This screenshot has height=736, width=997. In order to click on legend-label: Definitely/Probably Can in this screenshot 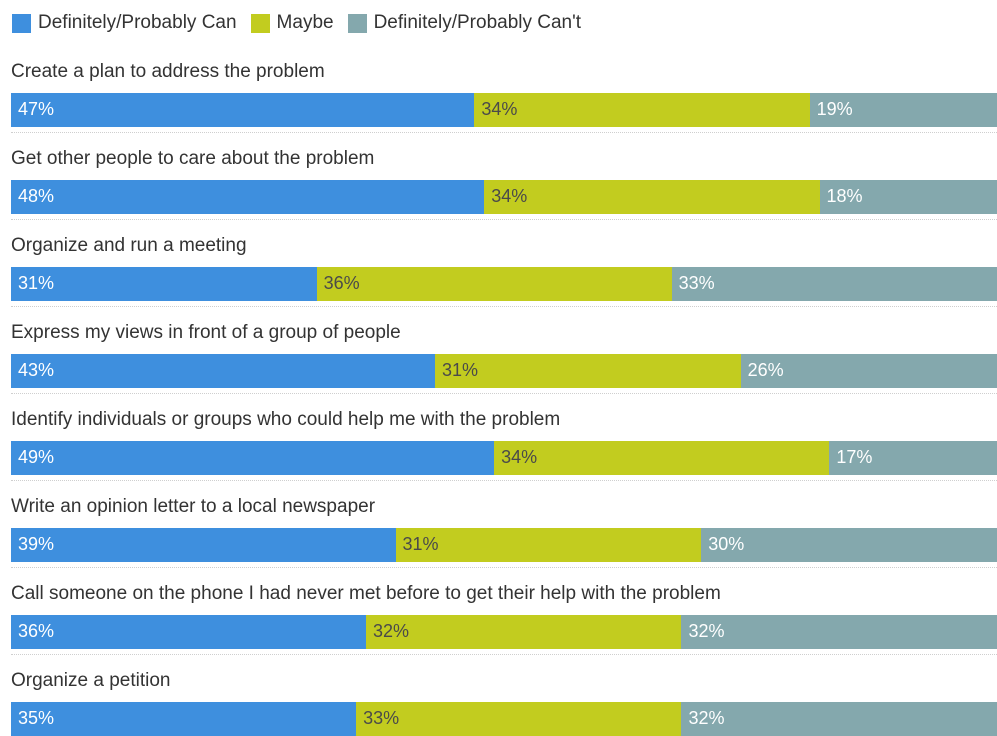, I will do `click(137, 22)`.